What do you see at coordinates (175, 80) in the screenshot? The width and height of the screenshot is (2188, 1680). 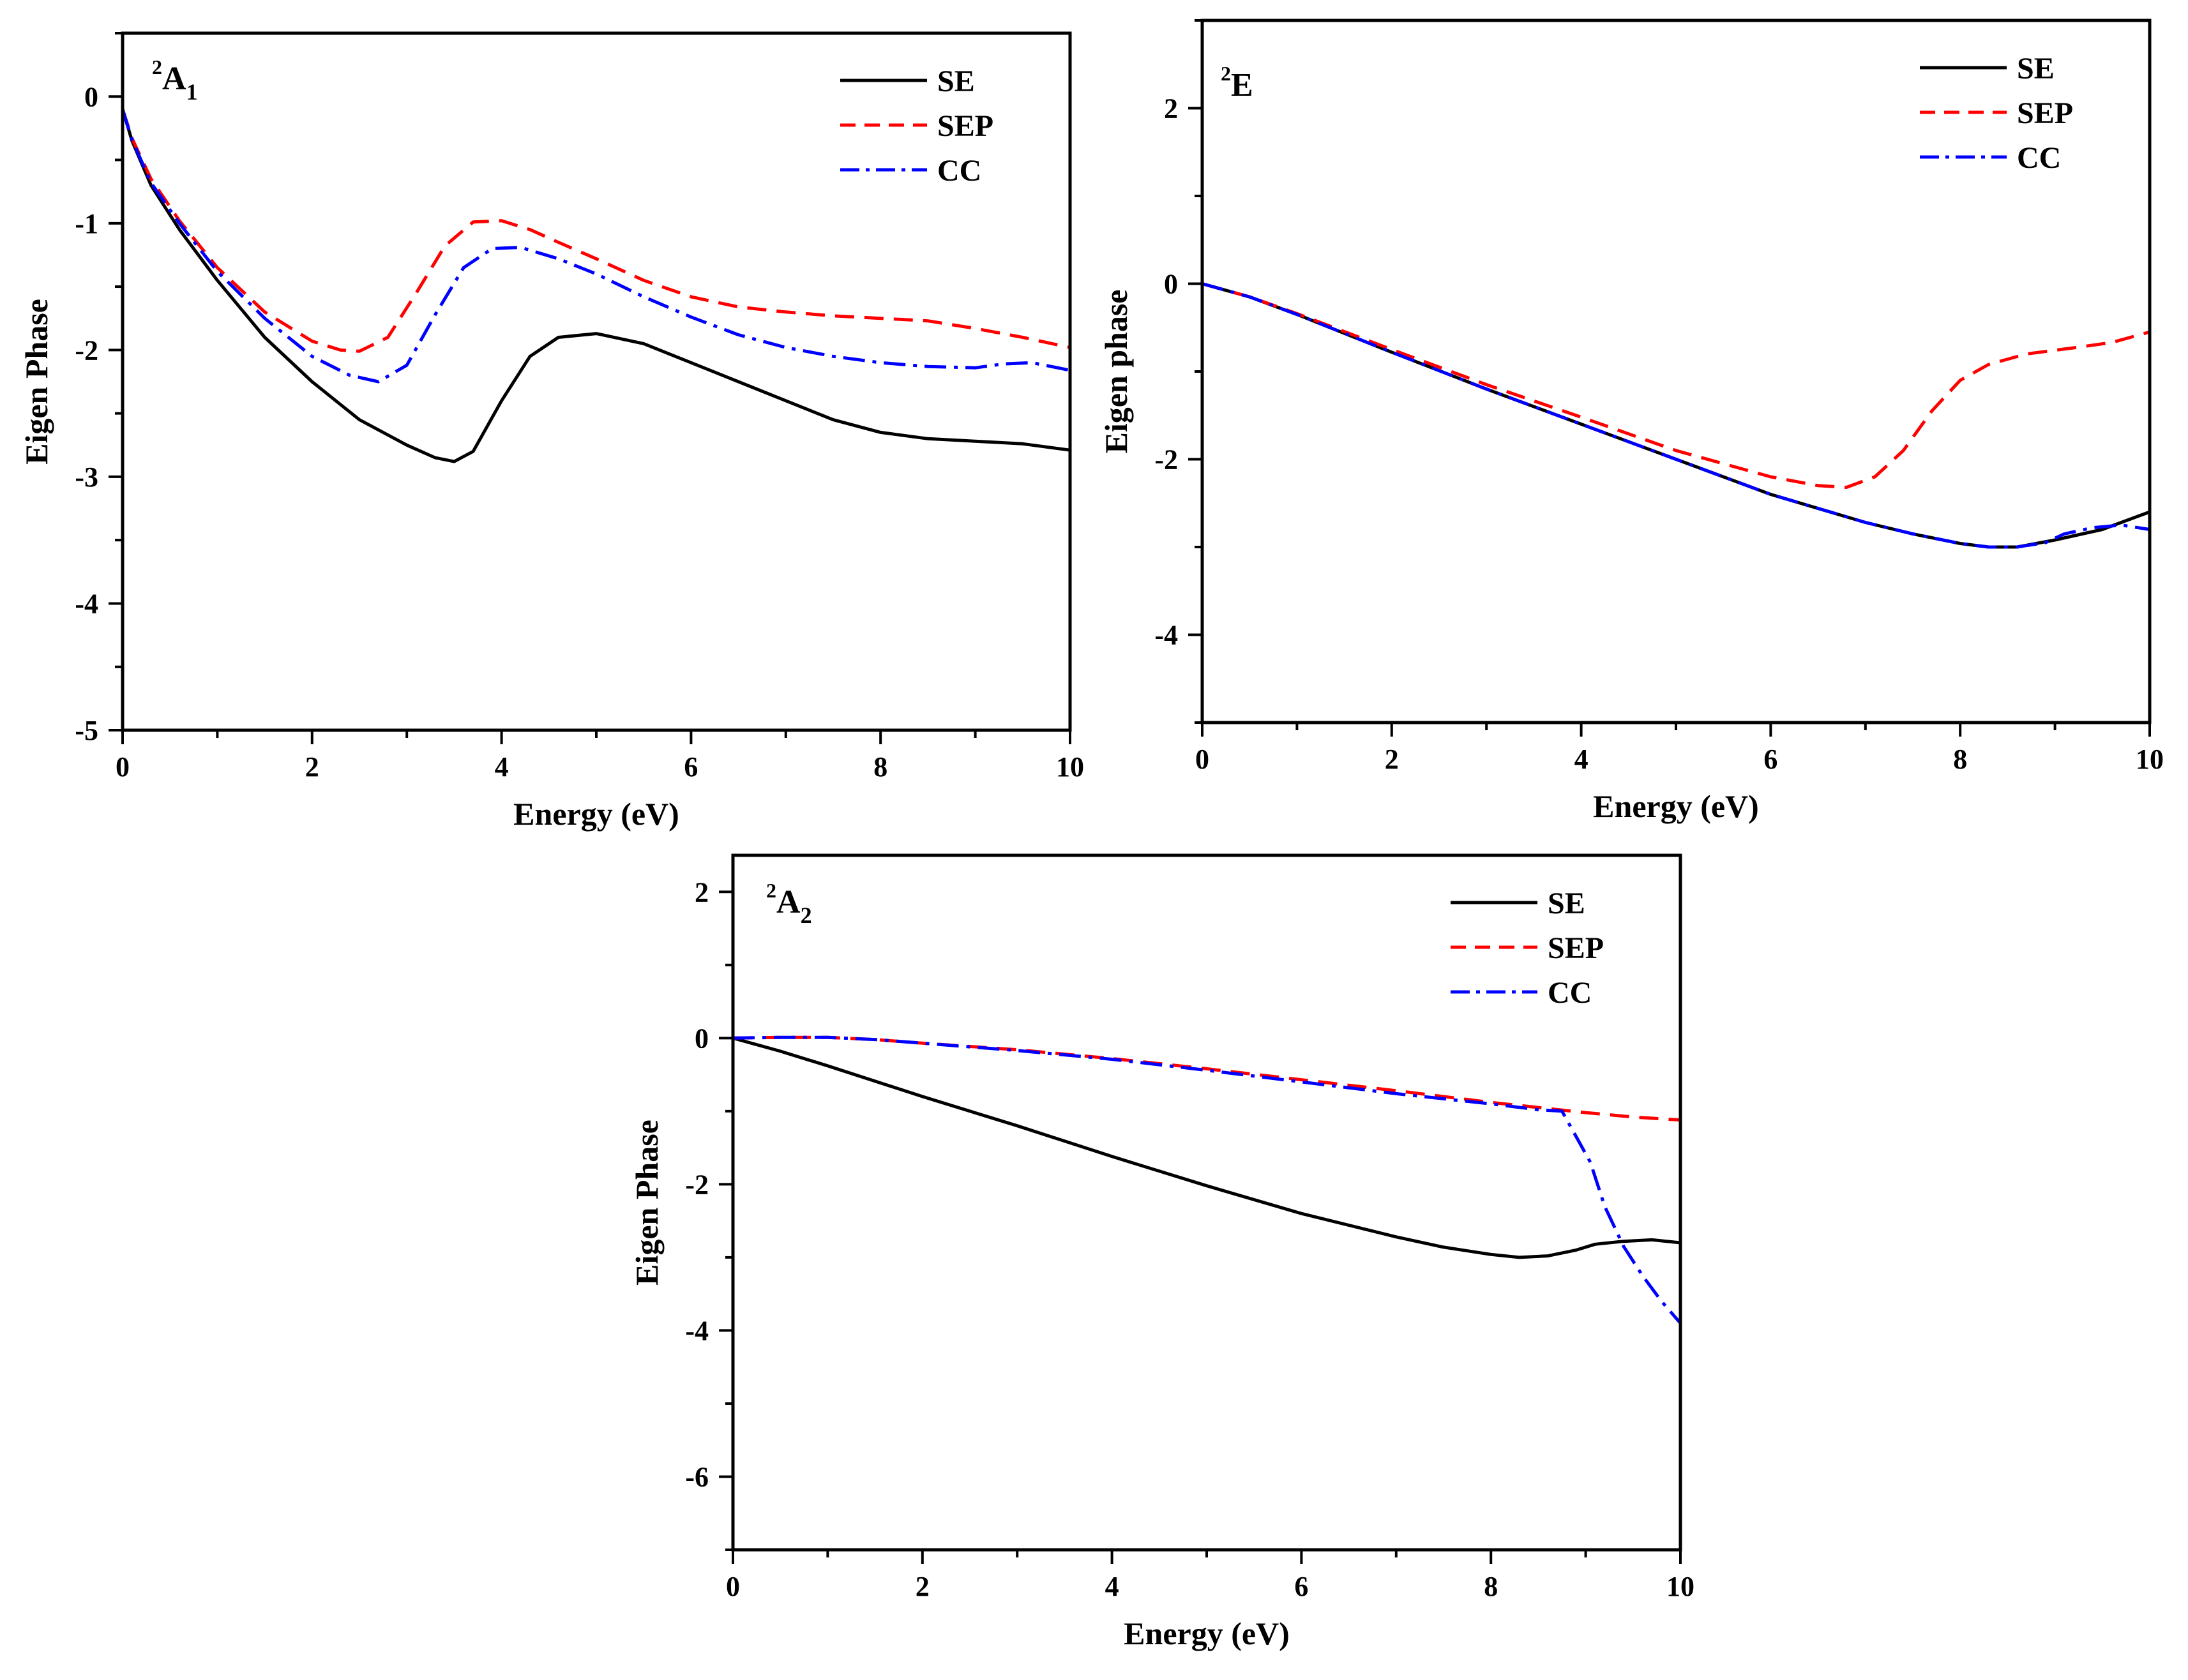 I see `panel-label: 2A1` at bounding box center [175, 80].